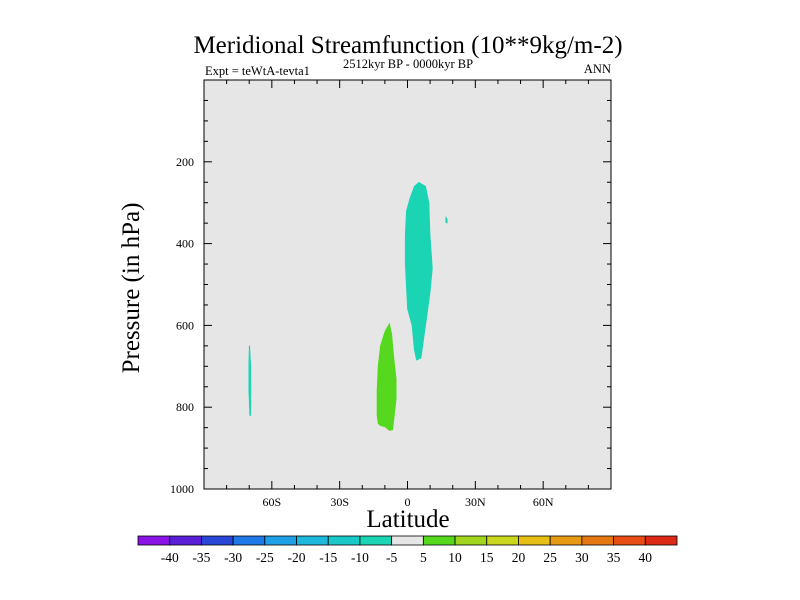  What do you see at coordinates (297, 557) in the screenshot?
I see `colorbar-label: -20` at bounding box center [297, 557].